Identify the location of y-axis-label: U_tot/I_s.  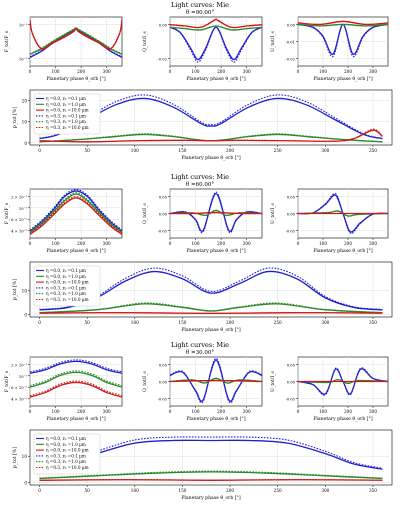
(273, 213).